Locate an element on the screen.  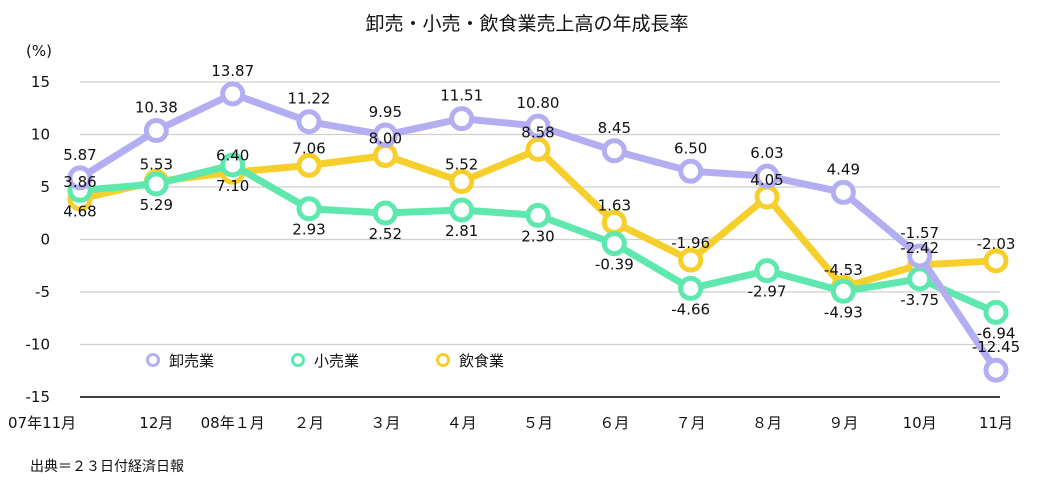
chart-title: 卸売・小売・飲食業売上高の年成長率 is located at coordinates (526, 24).